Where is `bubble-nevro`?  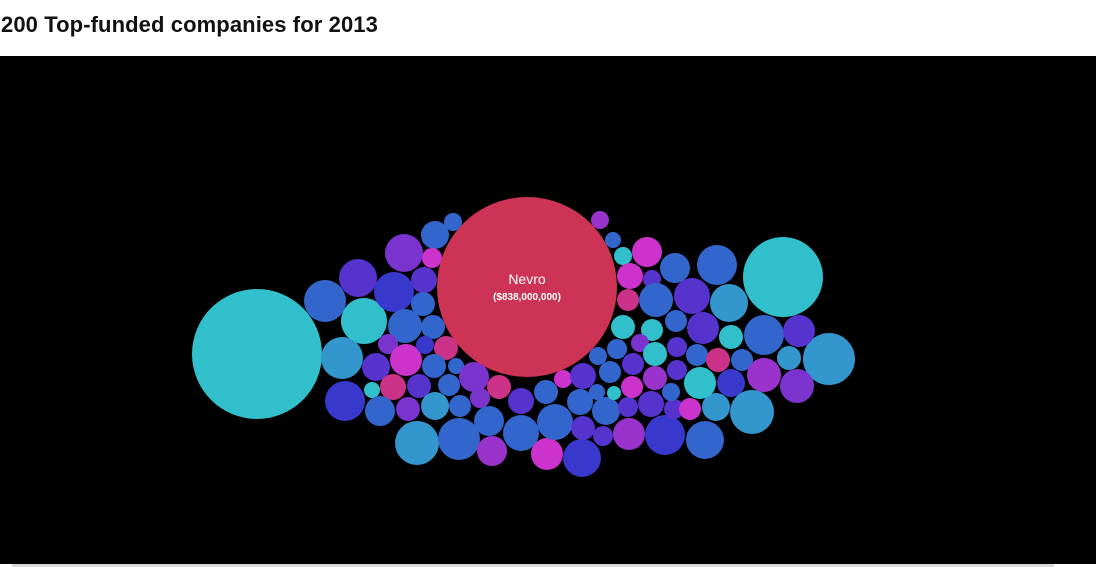
bubble-nevro is located at coordinates (527, 287).